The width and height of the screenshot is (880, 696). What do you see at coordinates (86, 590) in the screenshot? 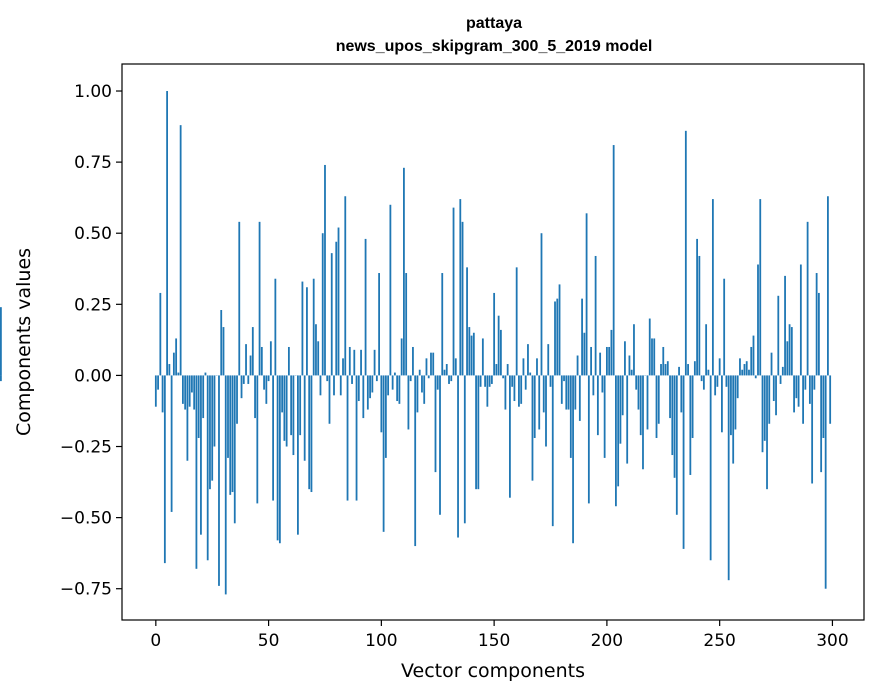
I see `y-tick-label: −0.75` at bounding box center [86, 590].